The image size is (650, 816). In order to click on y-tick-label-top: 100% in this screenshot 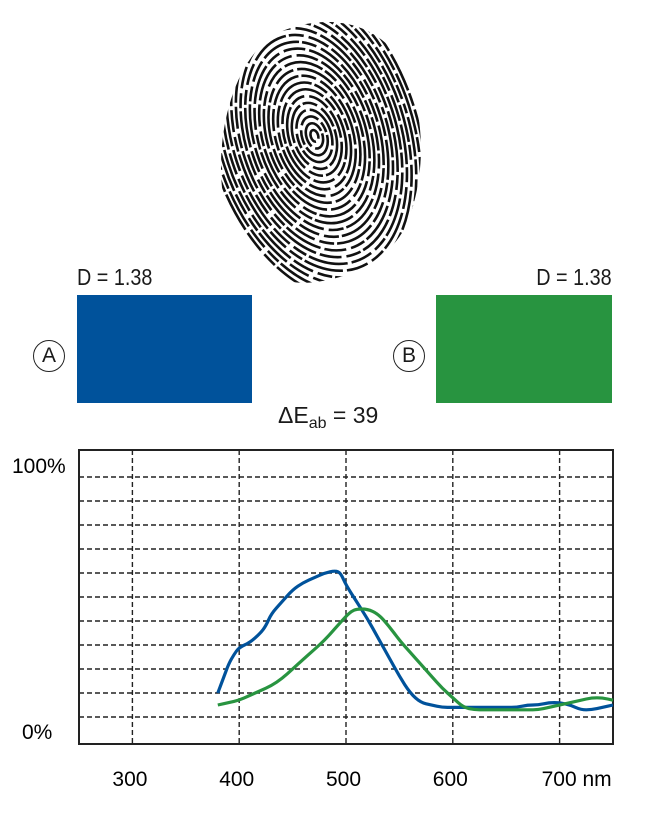, I will do `click(39, 466)`.